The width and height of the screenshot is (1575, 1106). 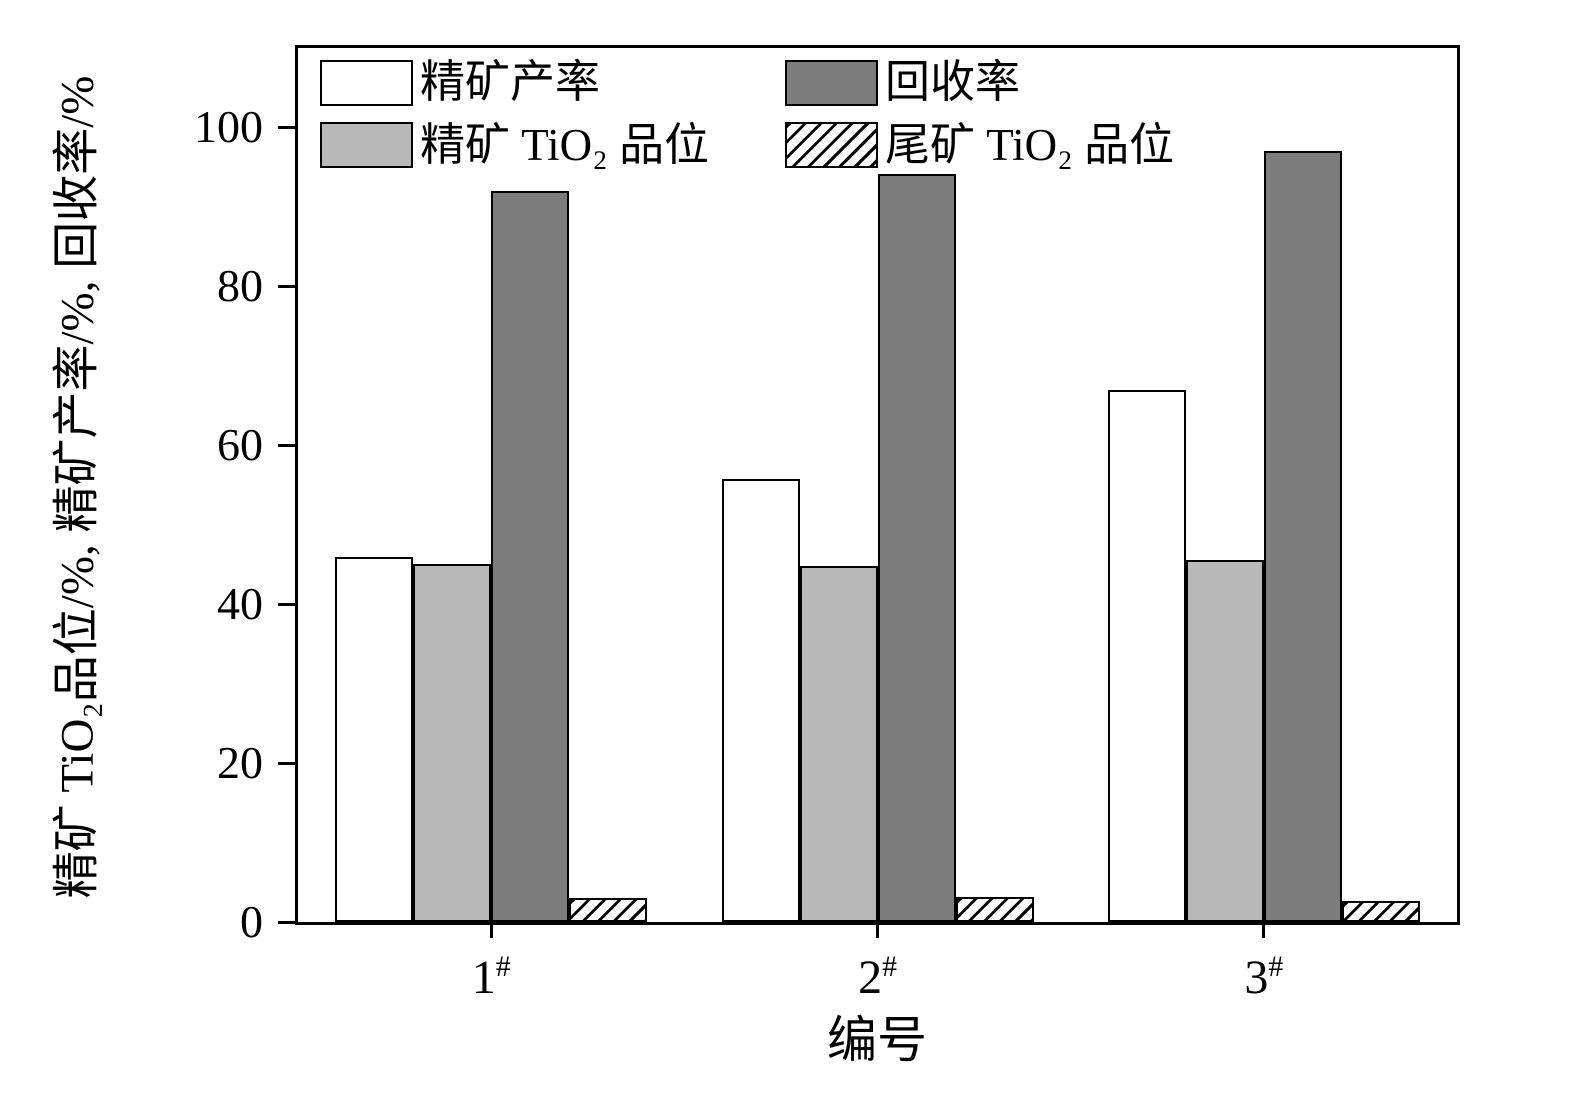 I want to click on legend-label: 回收率, so click(x=953, y=82).